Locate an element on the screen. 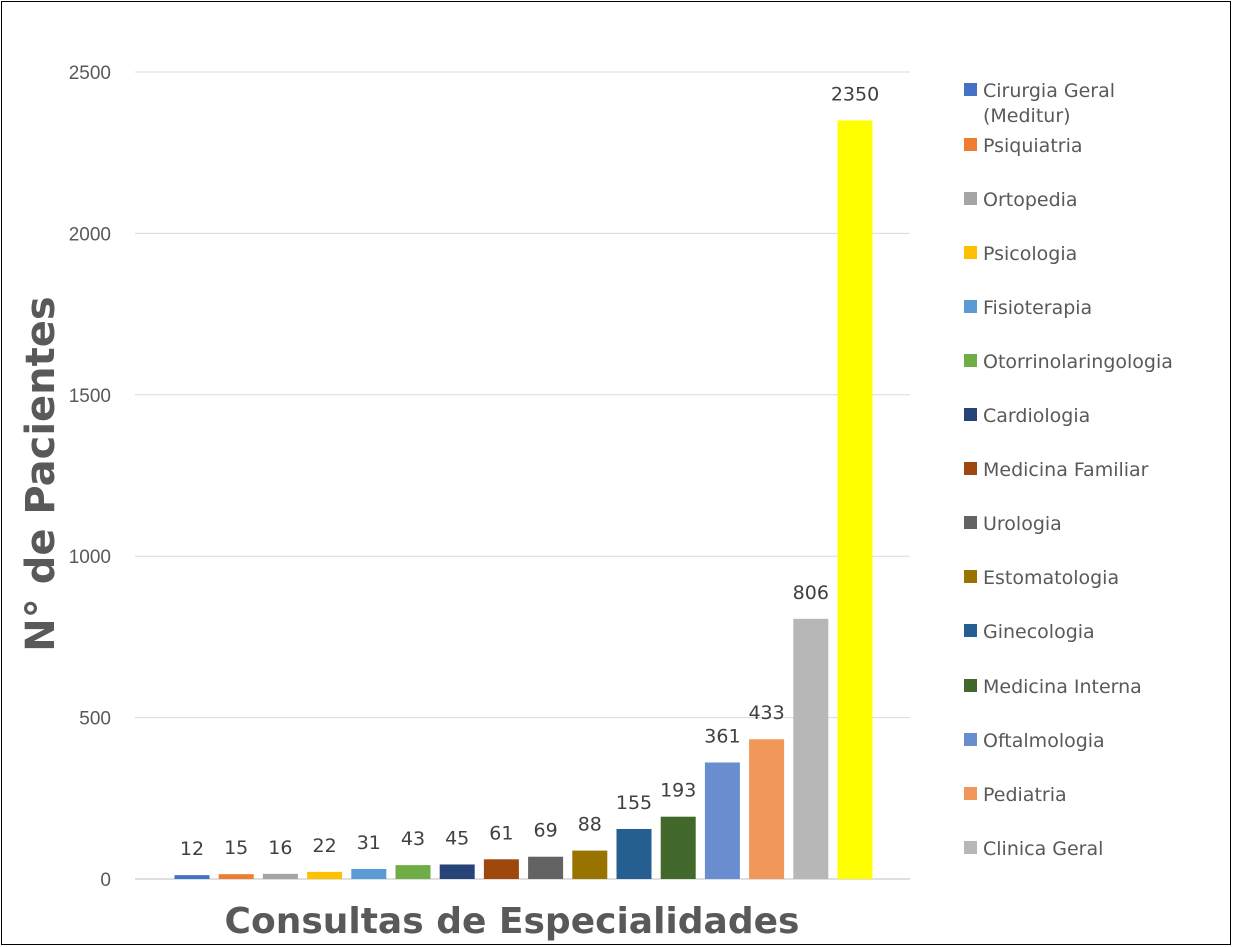  y-tick-label: 1000 is located at coordinates (90, 557).